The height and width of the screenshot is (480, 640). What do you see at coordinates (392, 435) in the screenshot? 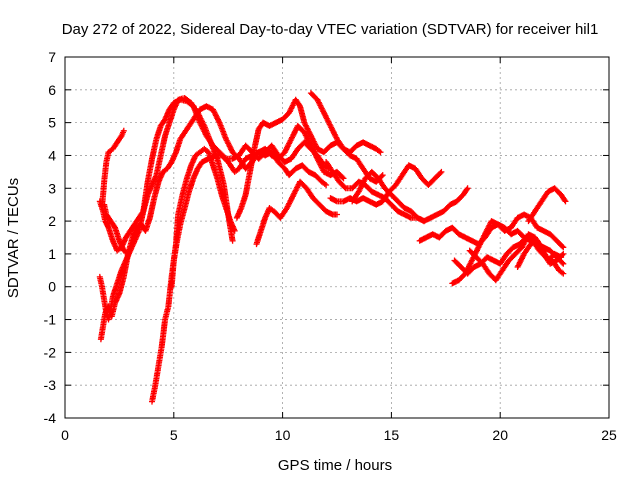
I see `x-tick-label: 15` at bounding box center [392, 435].